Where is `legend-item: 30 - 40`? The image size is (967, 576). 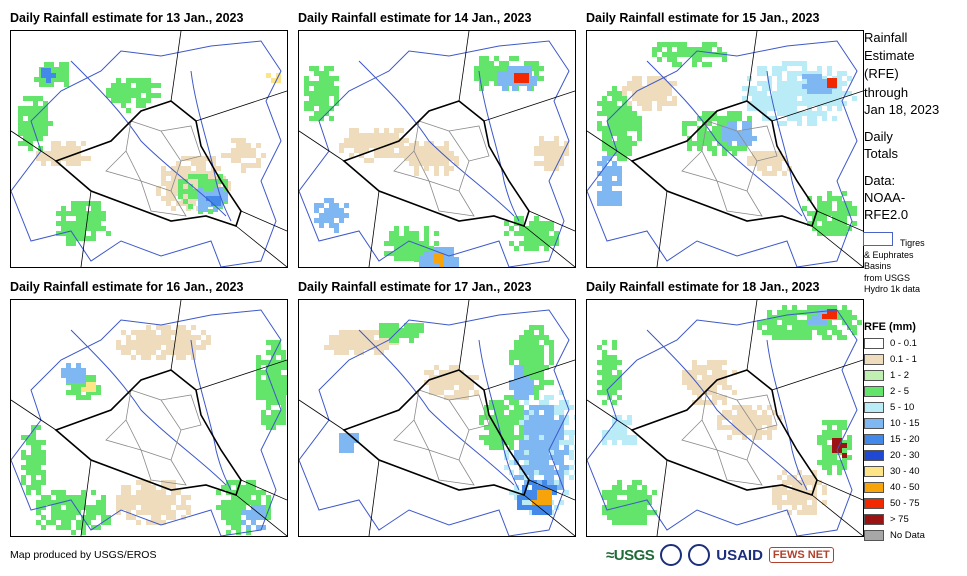 legend-item: 30 - 40 is located at coordinates (892, 471).